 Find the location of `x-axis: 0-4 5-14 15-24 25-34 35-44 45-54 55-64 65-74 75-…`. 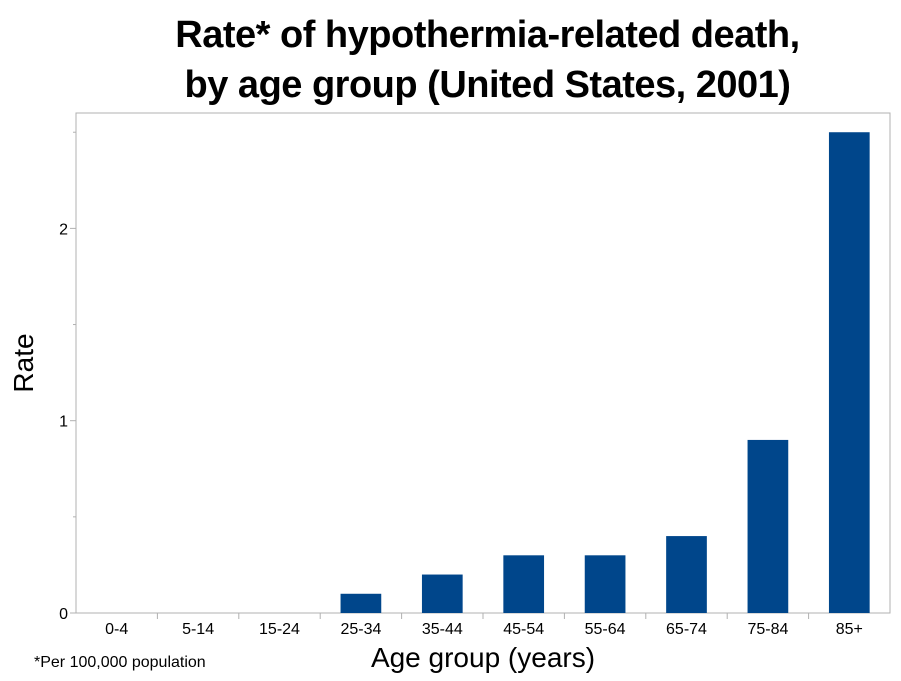

x-axis: 0-4 5-14 15-24 25-34 35-44 45-54 55-64 65-74 75-… is located at coordinates (484, 625).